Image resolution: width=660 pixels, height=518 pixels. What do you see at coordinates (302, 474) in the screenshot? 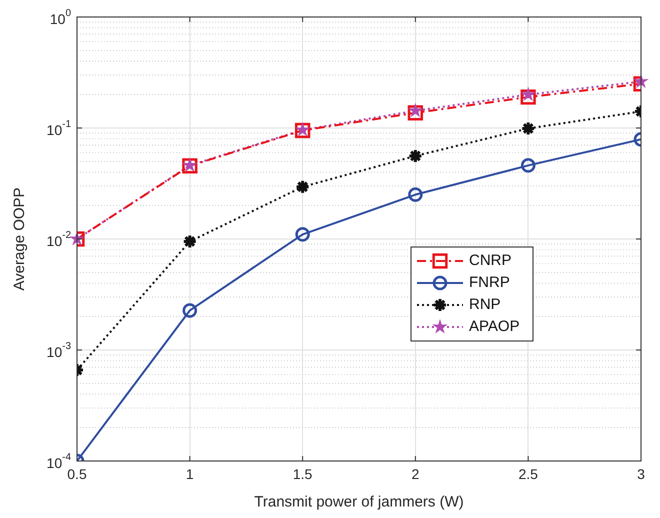
I see `x-tick-label: 1.5` at bounding box center [302, 474].